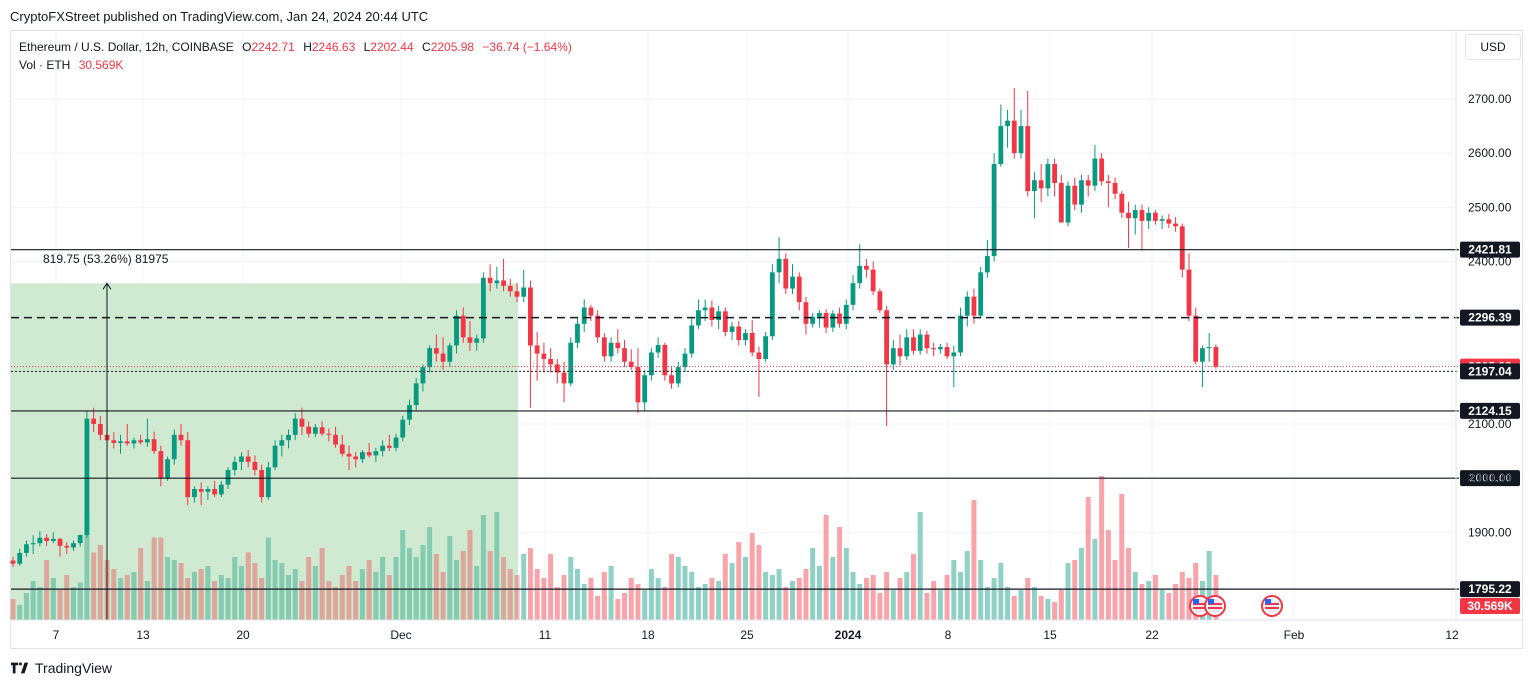 This screenshot has width=1536, height=688. I want to click on x-tick-label: 15, so click(1050, 635).